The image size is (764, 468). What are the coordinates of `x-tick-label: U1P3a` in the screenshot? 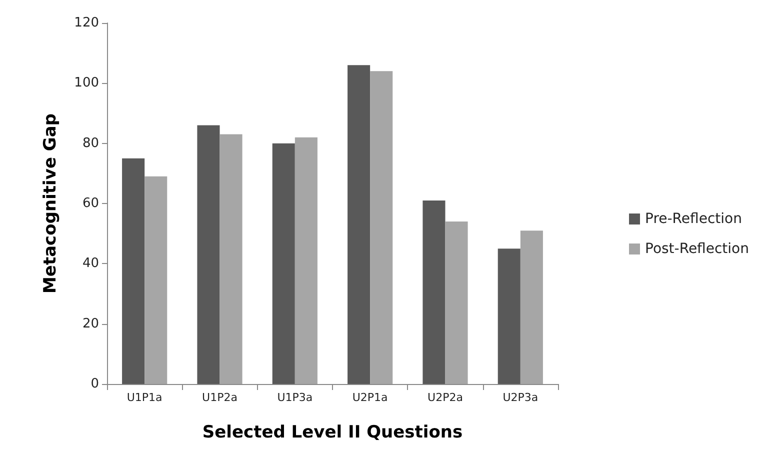 It's located at (295, 397).